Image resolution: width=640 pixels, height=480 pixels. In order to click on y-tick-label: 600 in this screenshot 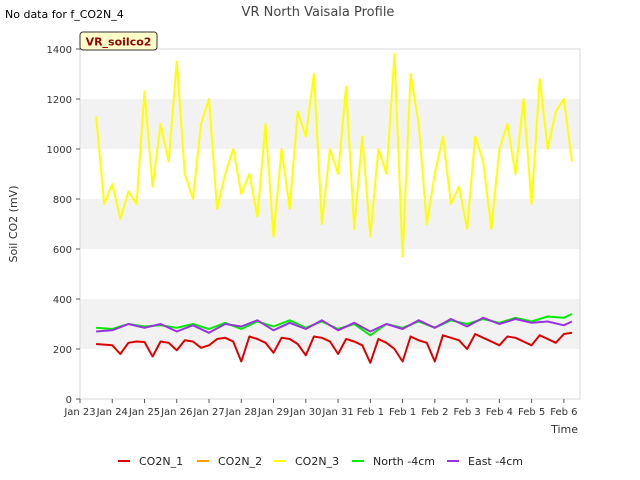, I will do `click(62, 250)`.